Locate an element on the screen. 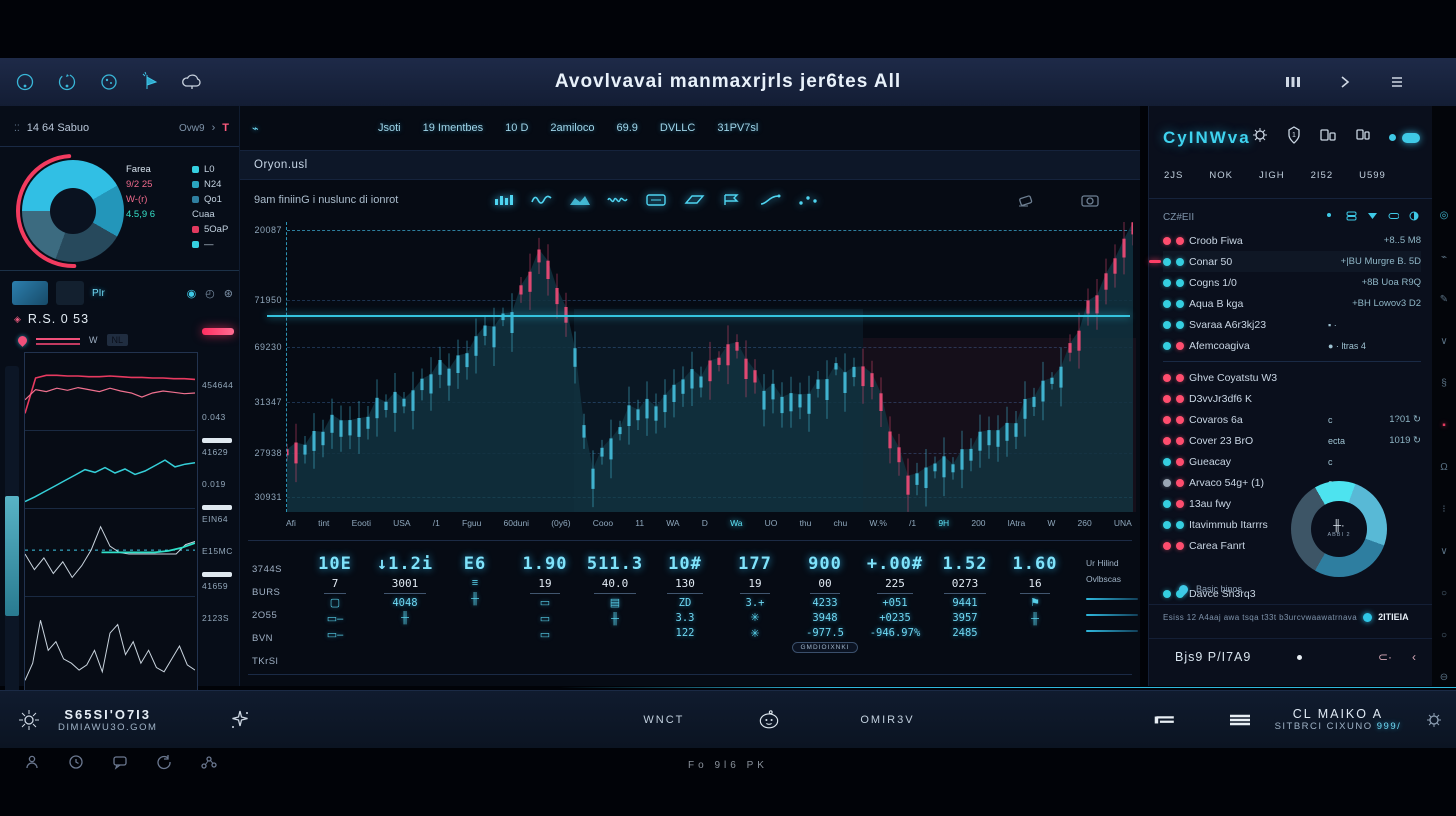 The image size is (1456, 816). watchlist-row: 13au fwy is located at coordinates (1292, 503).